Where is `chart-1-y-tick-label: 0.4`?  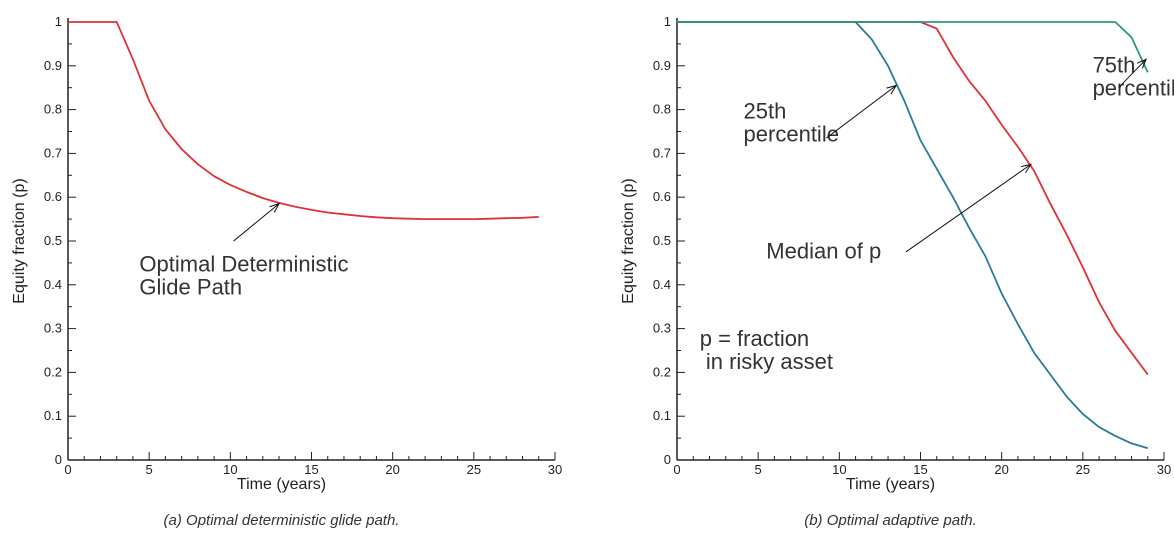
chart-1-y-tick-label: 0.4 is located at coordinates (53, 284).